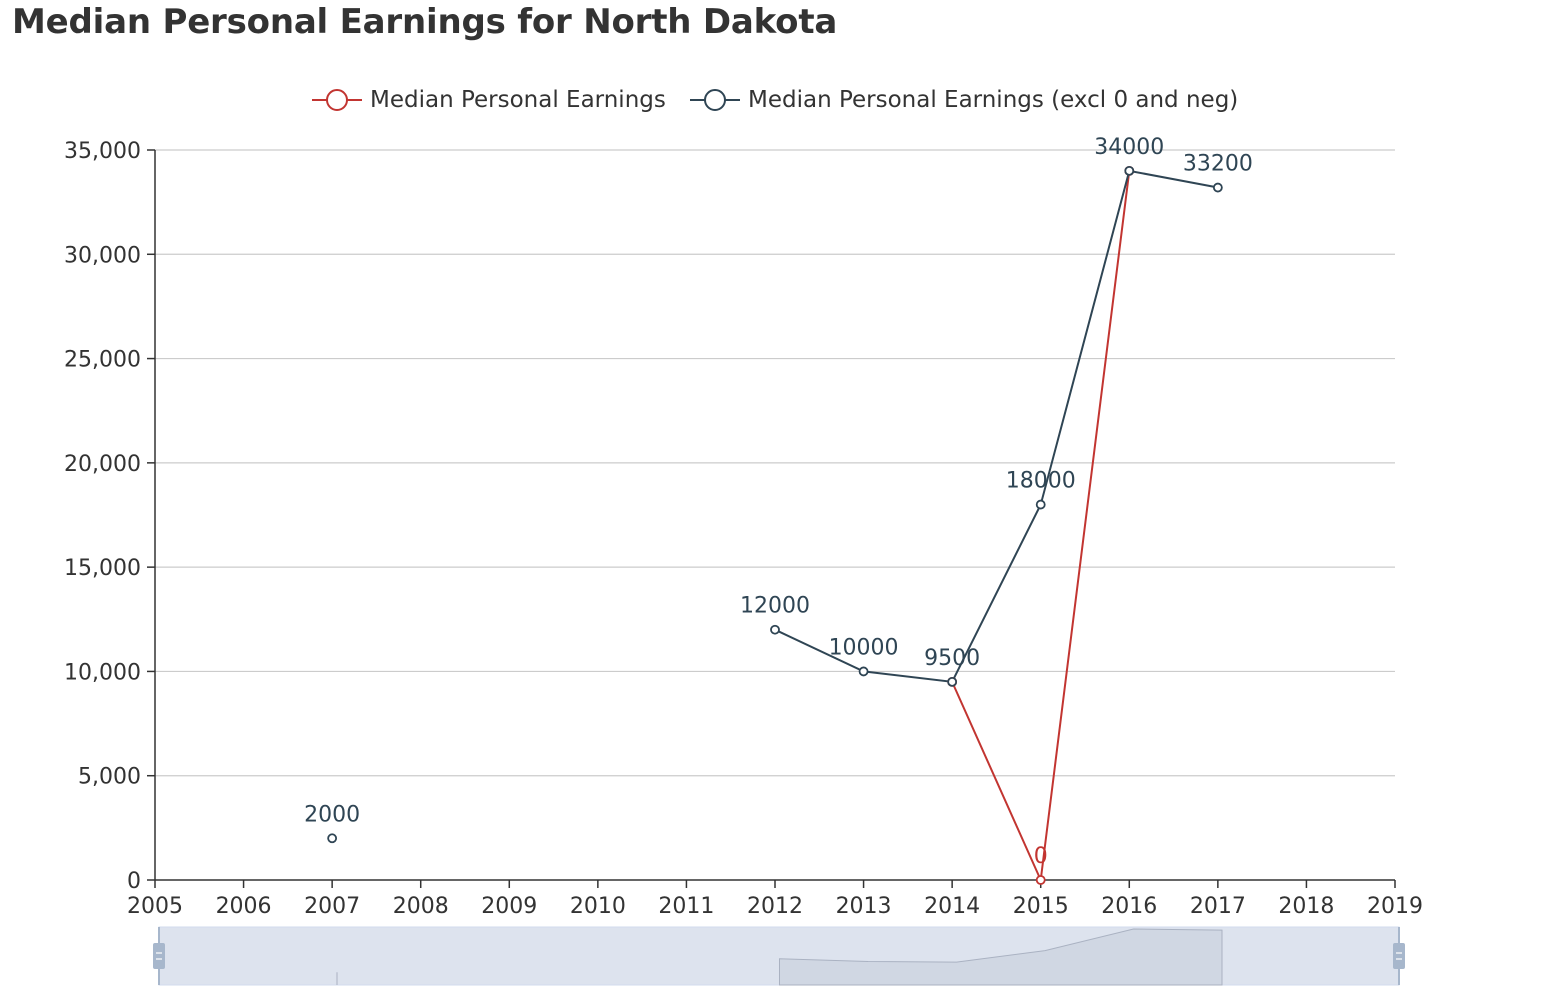  I want to click on y-tick-label: 20,000, so click(102, 464).